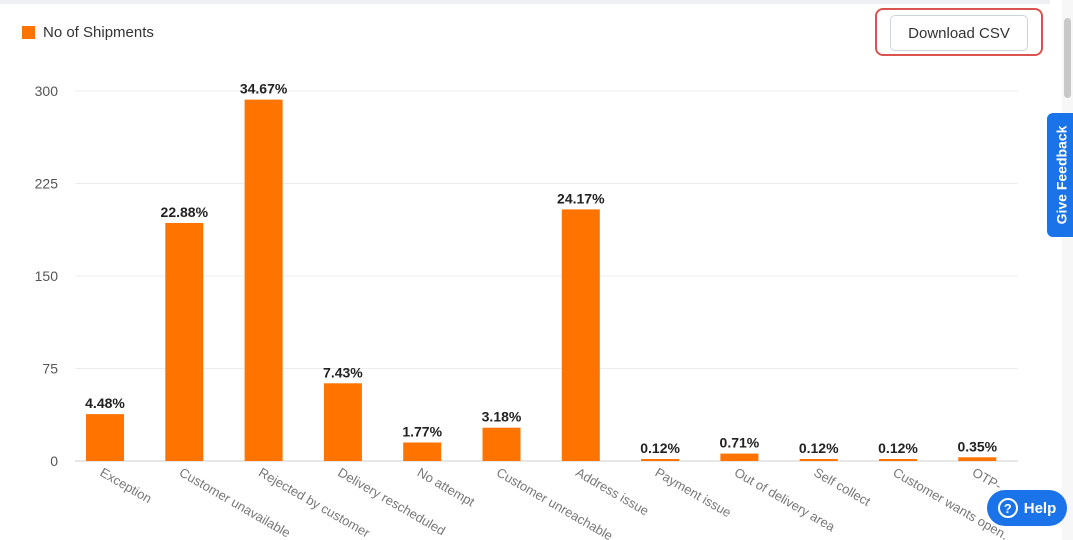 Image resolution: width=1073 pixels, height=540 pixels. I want to click on x-tick-label: Payment issue, so click(693, 493).